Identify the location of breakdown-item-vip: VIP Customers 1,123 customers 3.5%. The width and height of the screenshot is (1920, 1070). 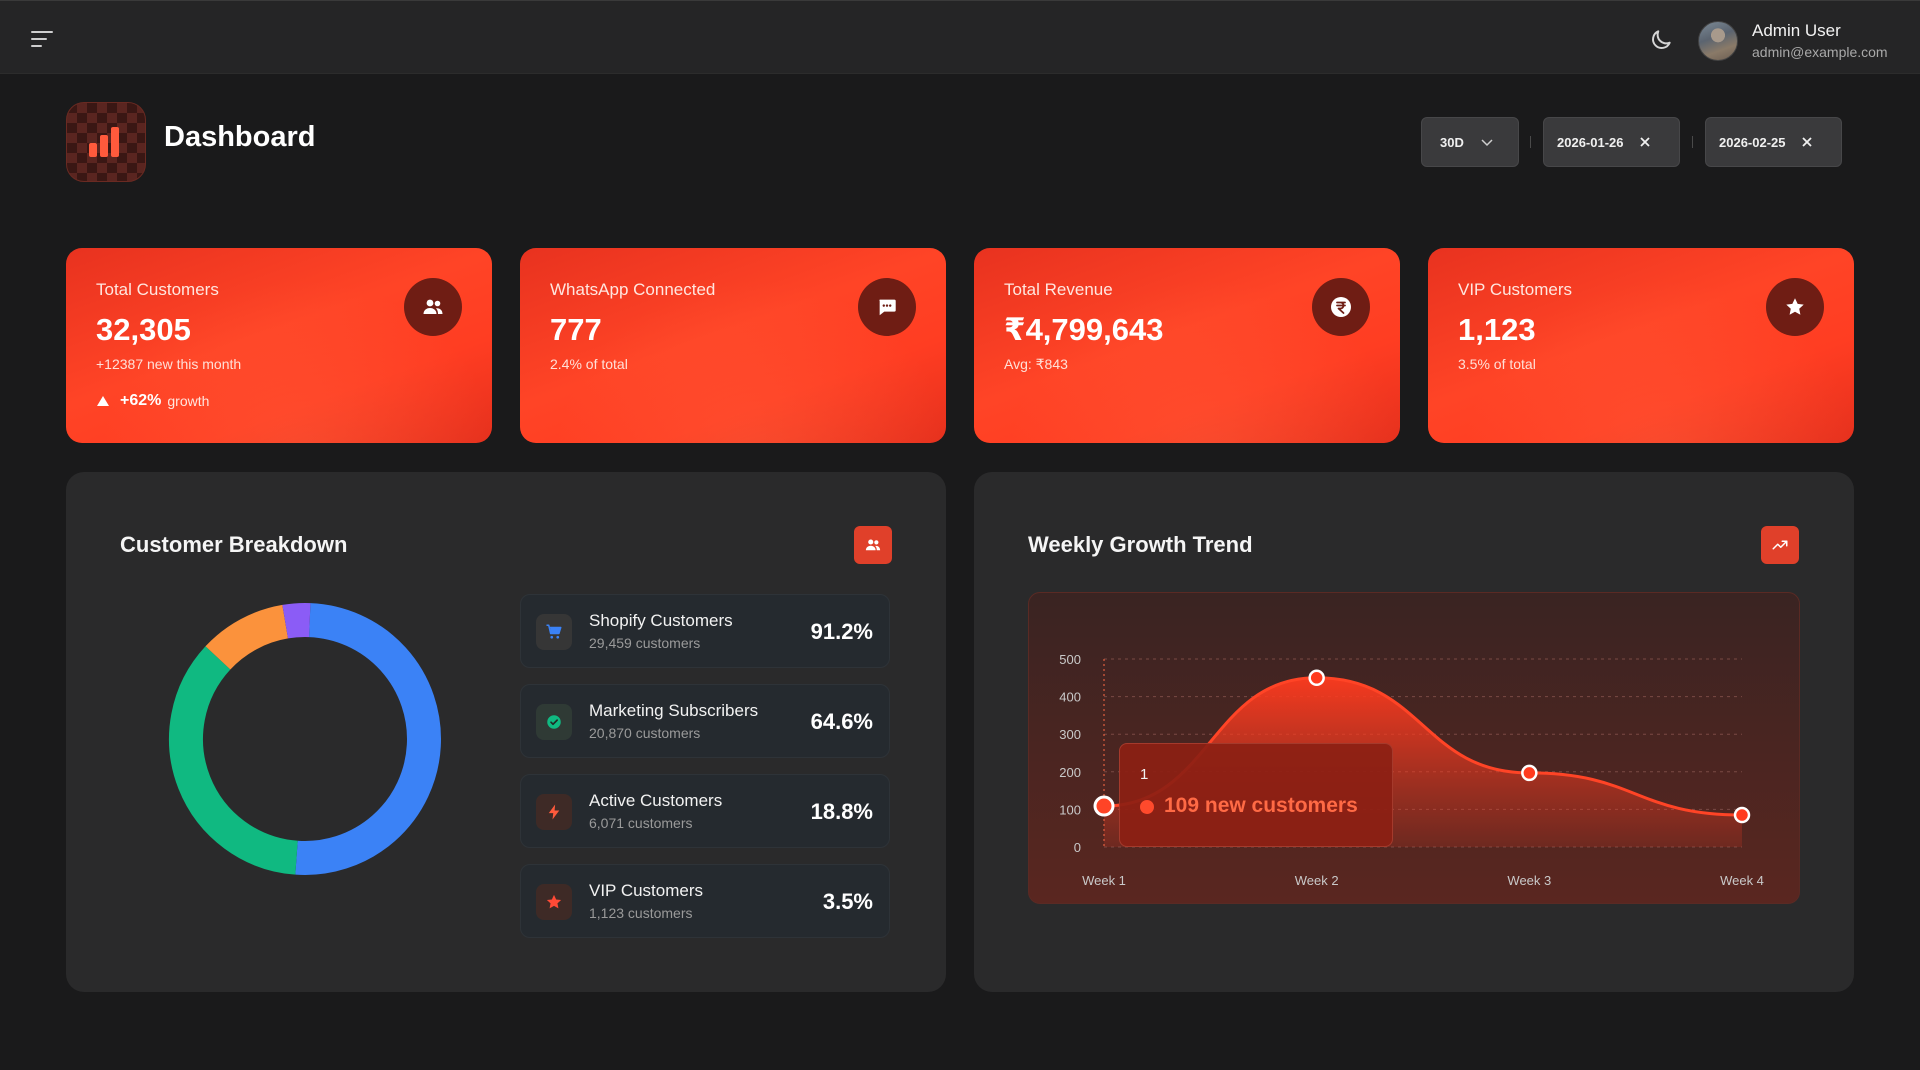
(705, 901).